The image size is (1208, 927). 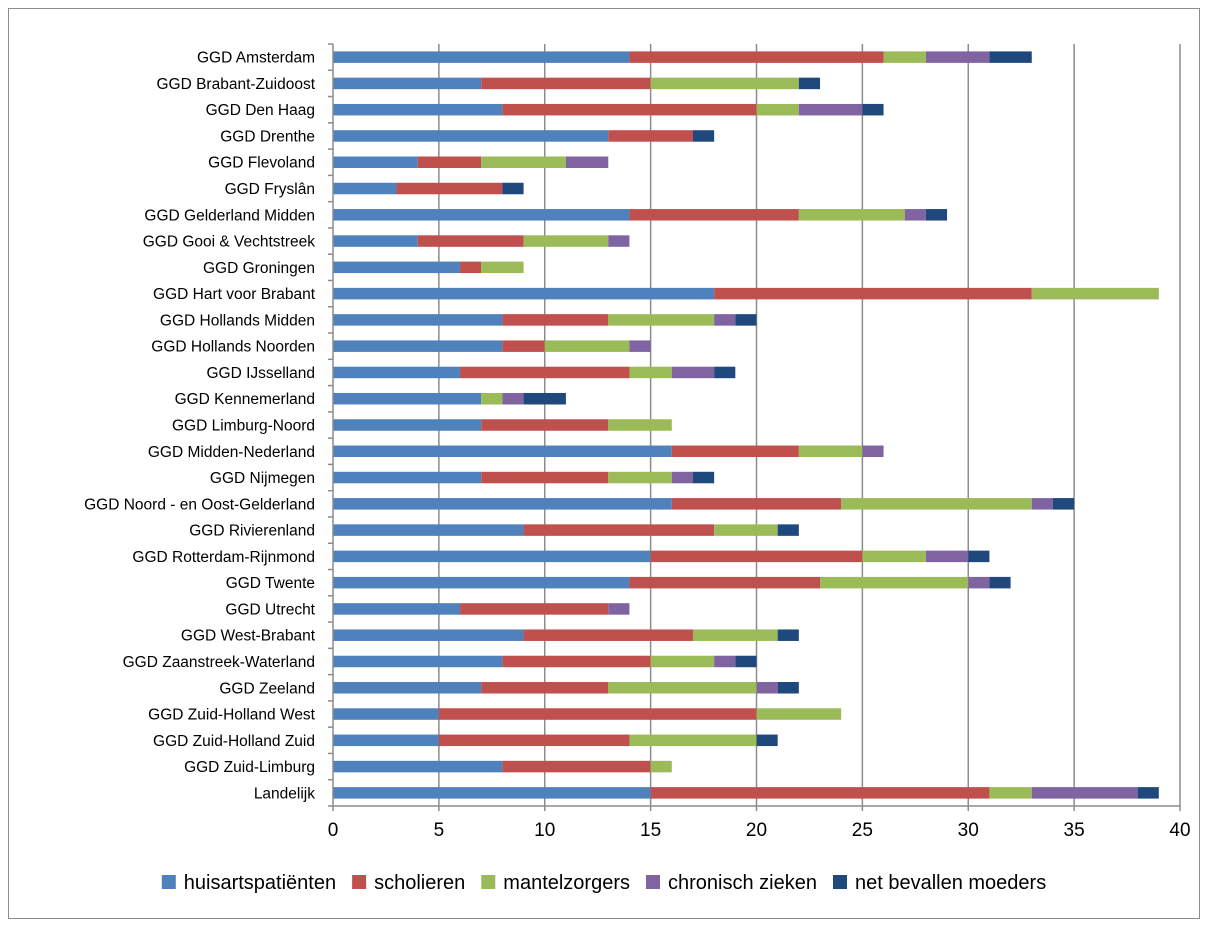 I want to click on category-label: GGD Rotterdam-Rijnmond, so click(x=223, y=557).